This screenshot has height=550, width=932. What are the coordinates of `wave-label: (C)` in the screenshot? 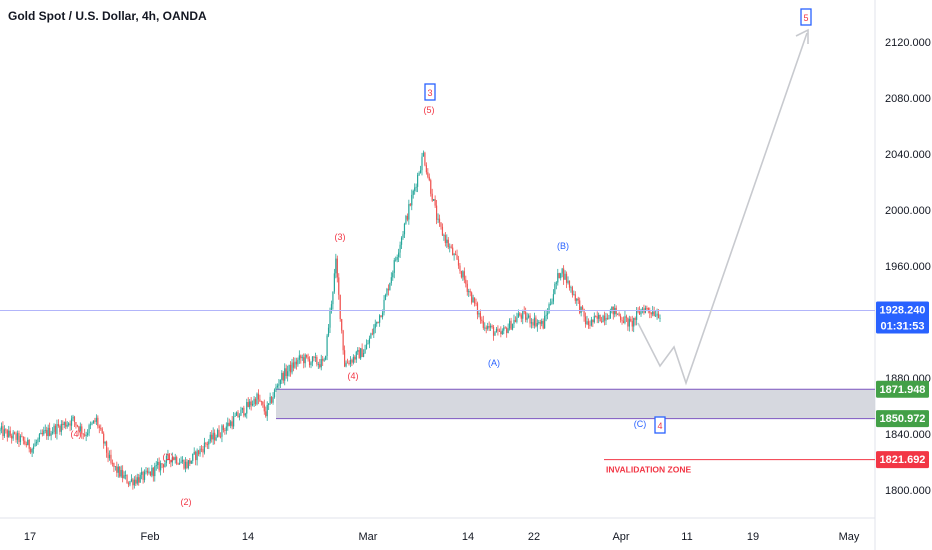 It's located at (640, 424).